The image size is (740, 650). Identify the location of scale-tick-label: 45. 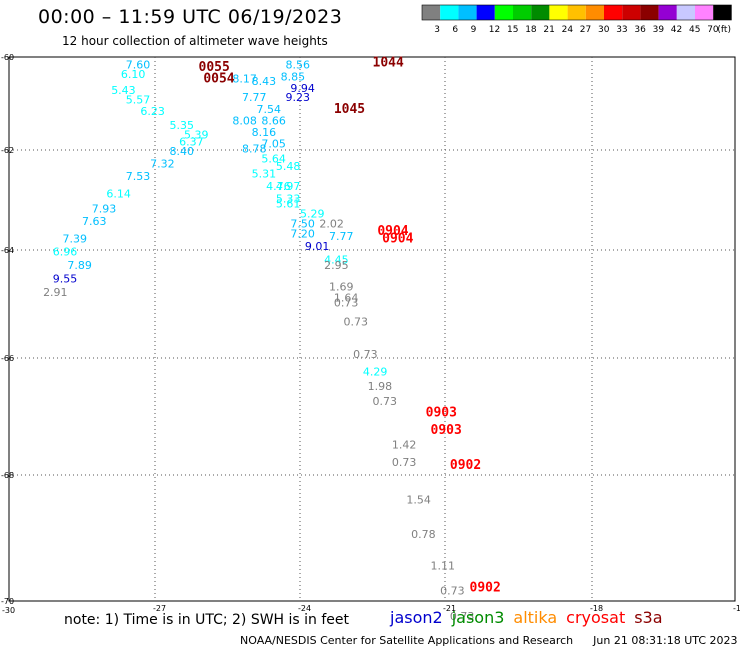
(694, 30).